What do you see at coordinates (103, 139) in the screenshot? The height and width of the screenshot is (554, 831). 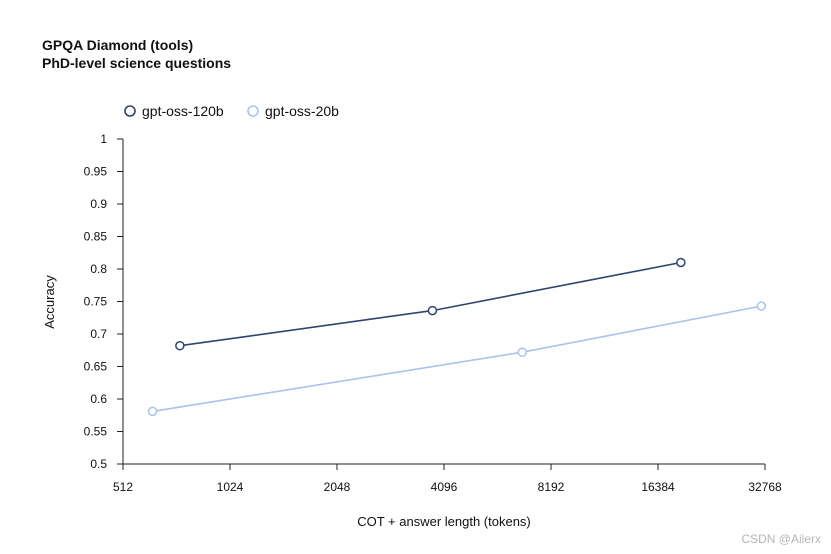 I see `y-tick-label: 1` at bounding box center [103, 139].